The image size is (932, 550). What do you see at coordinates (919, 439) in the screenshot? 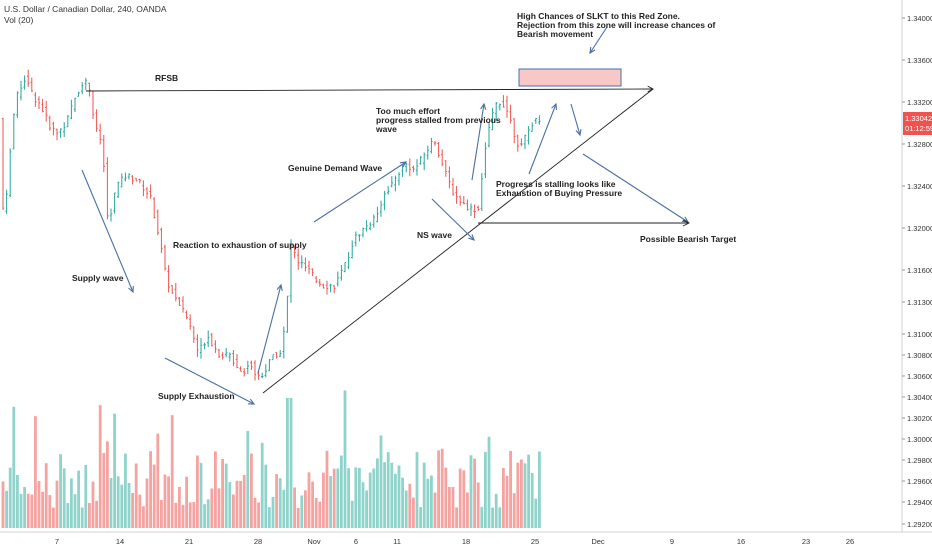
I see `price-tick-label: 1.30000` at bounding box center [919, 439].